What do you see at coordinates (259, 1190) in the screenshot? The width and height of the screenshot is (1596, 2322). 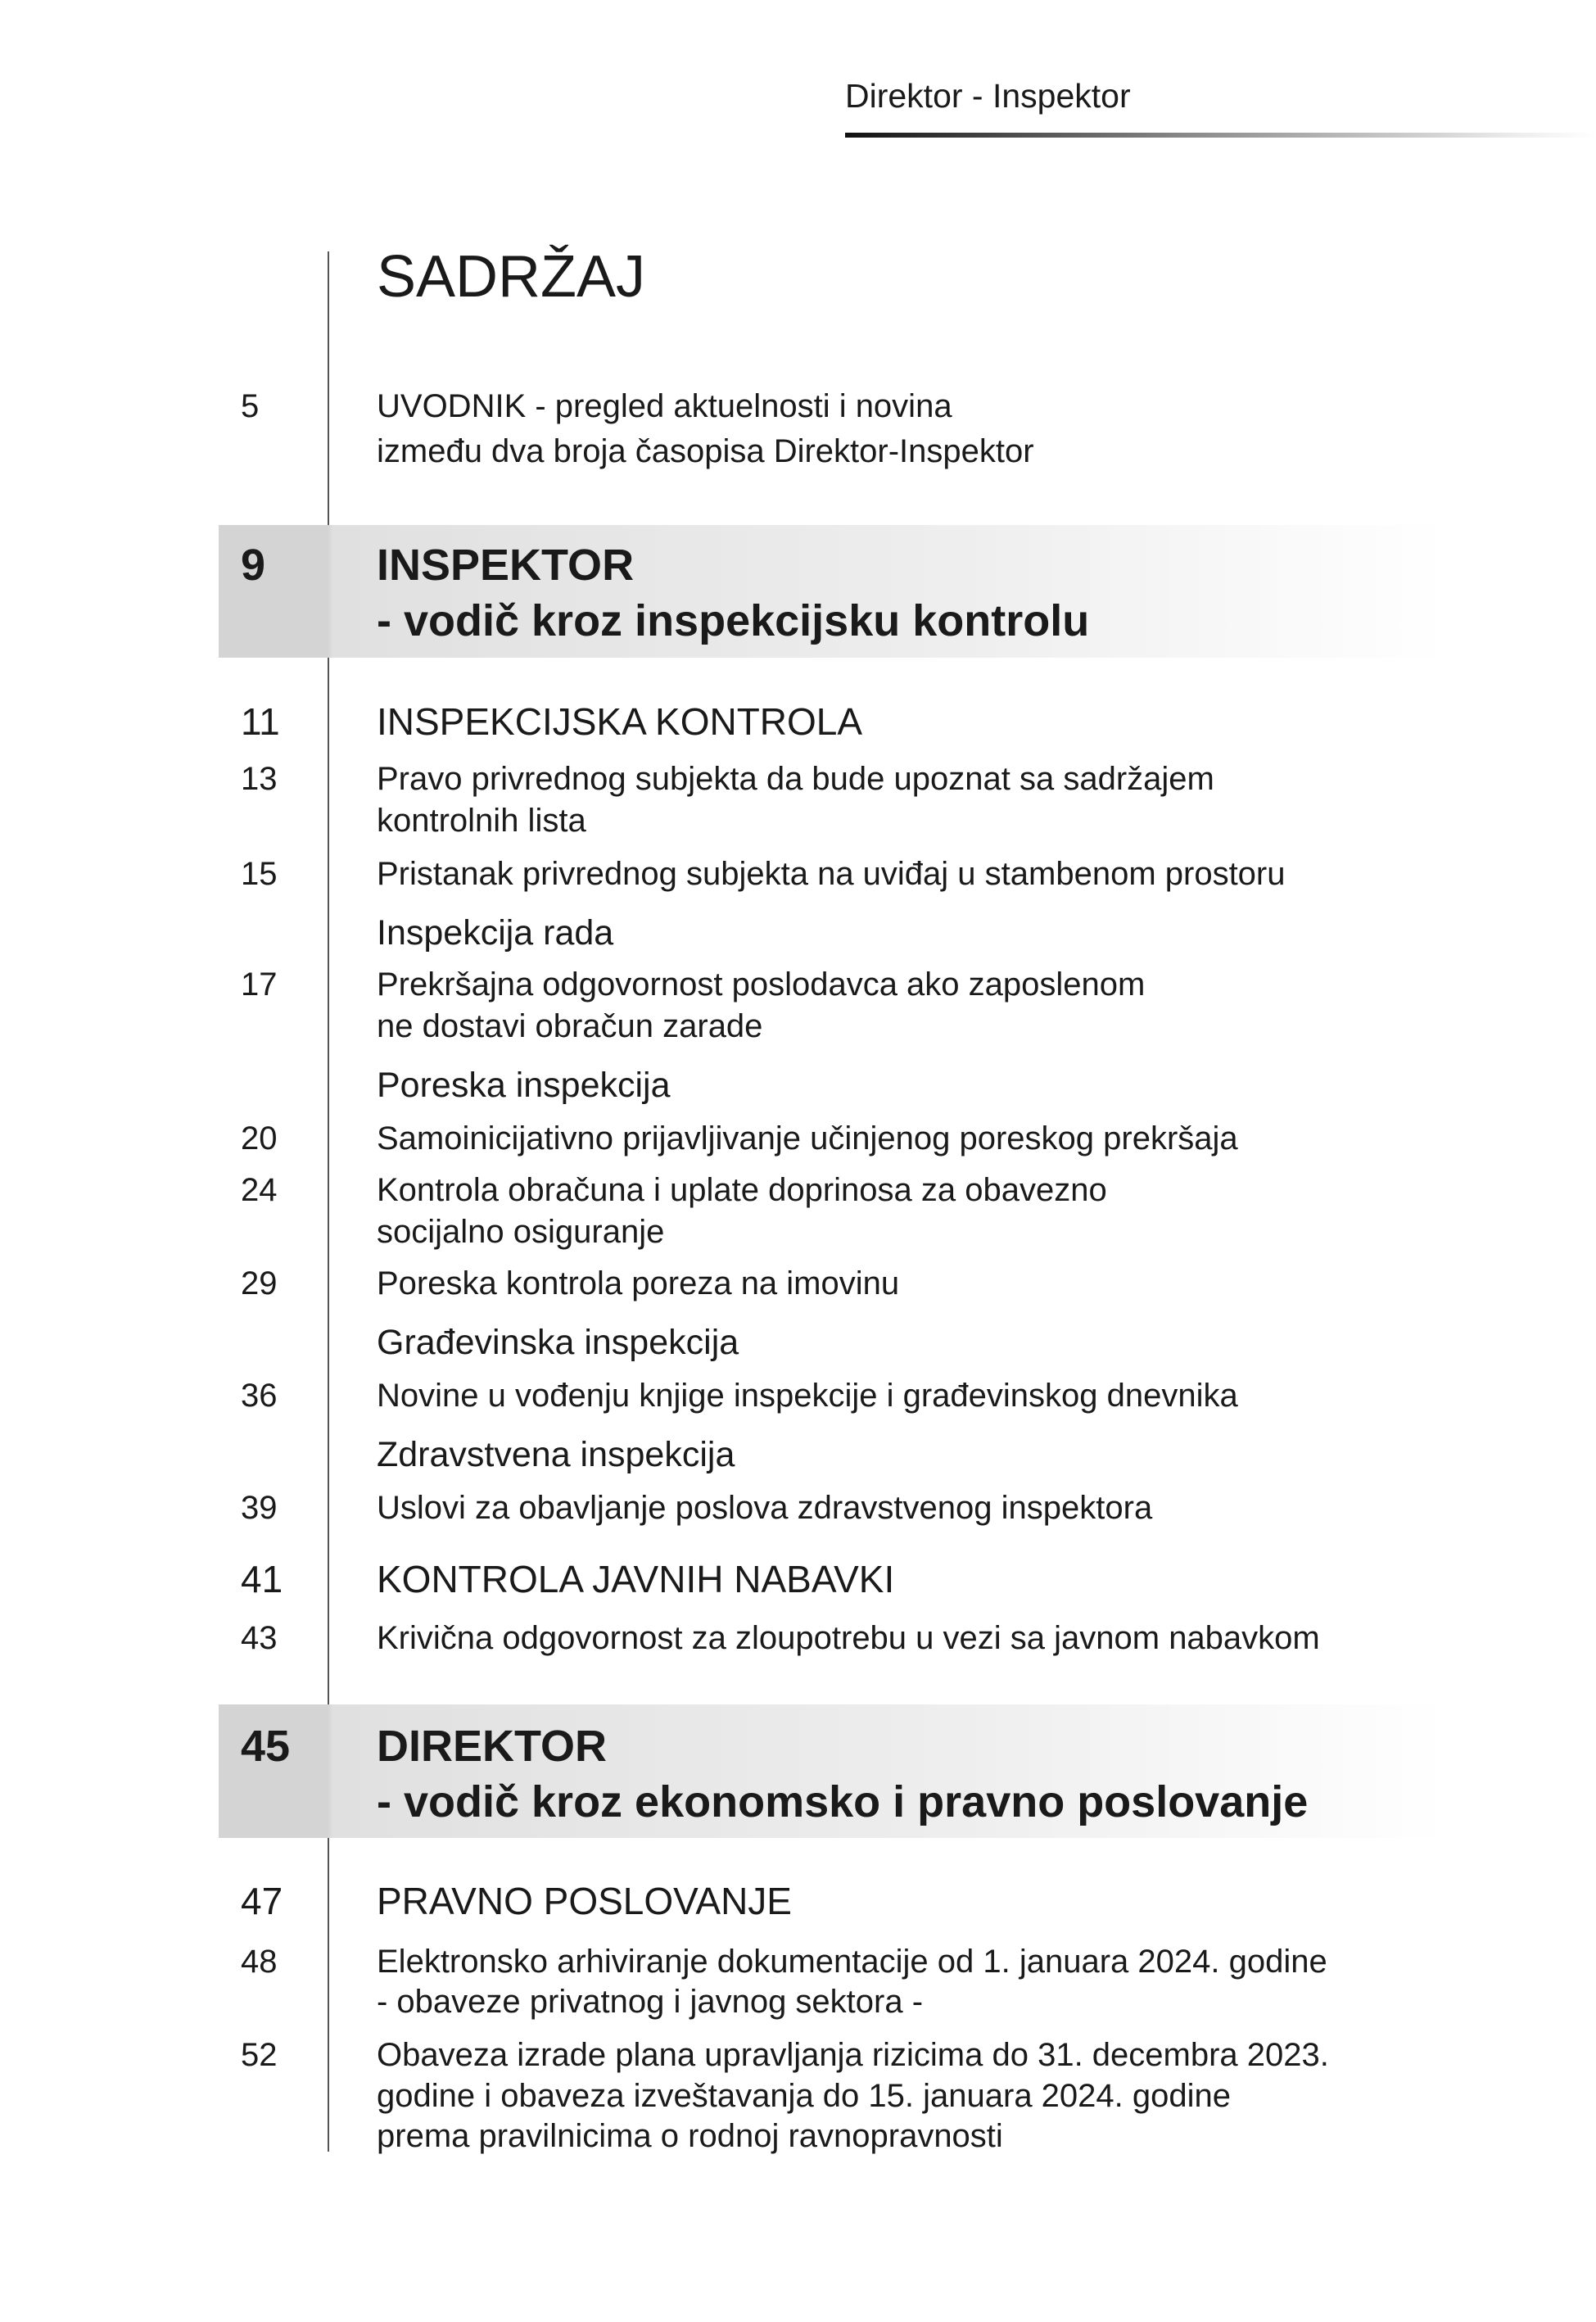 I see `toc-page-number: 24` at bounding box center [259, 1190].